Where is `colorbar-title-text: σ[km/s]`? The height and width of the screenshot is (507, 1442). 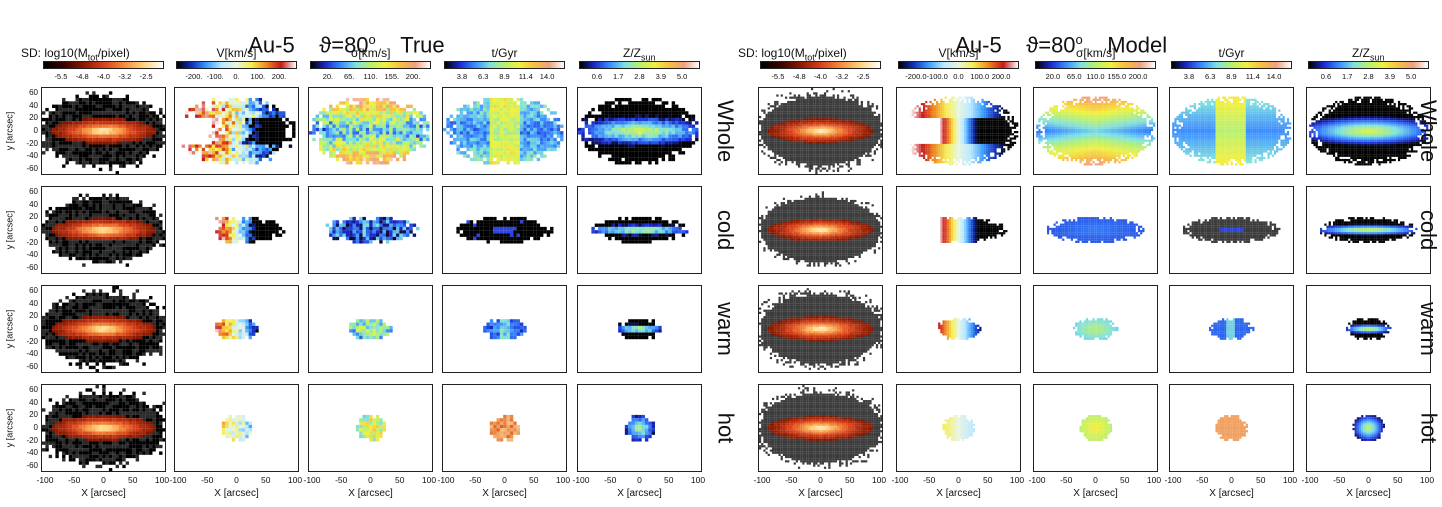 colorbar-title-text: σ[km/s] is located at coordinates (371, 53).